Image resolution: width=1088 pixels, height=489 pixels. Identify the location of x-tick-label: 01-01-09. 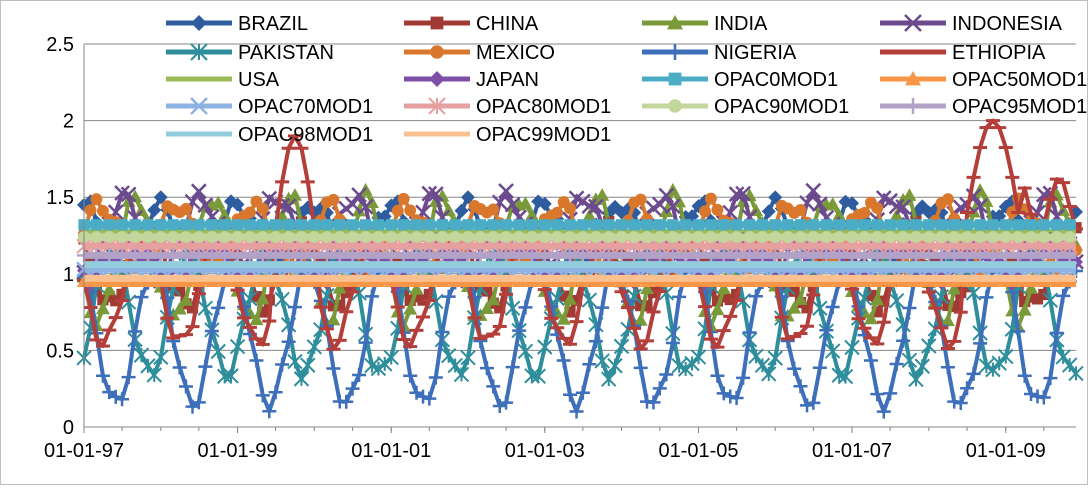
(1006, 451).